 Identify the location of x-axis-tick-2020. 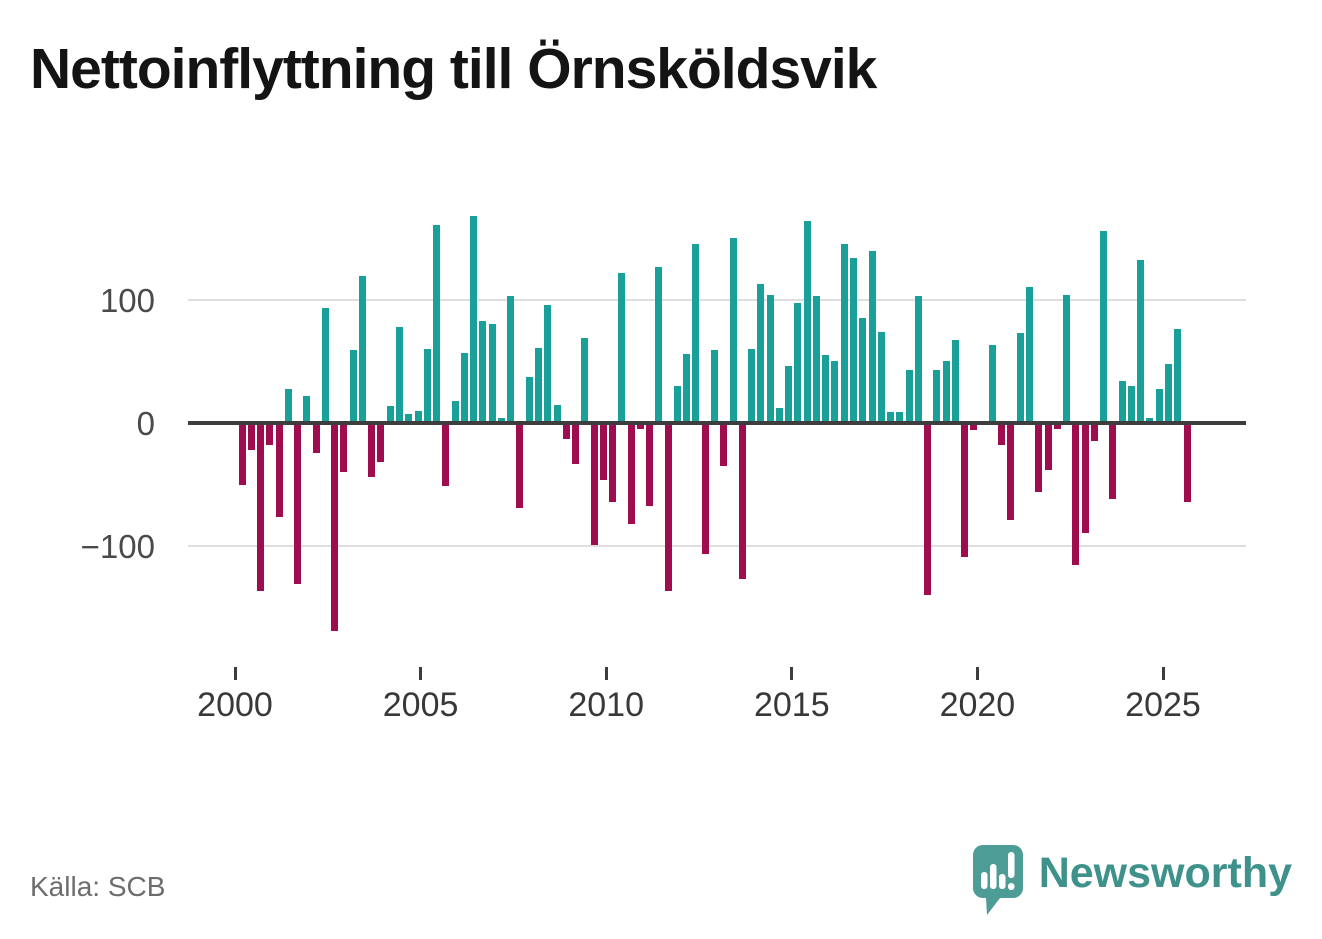
(977, 673).